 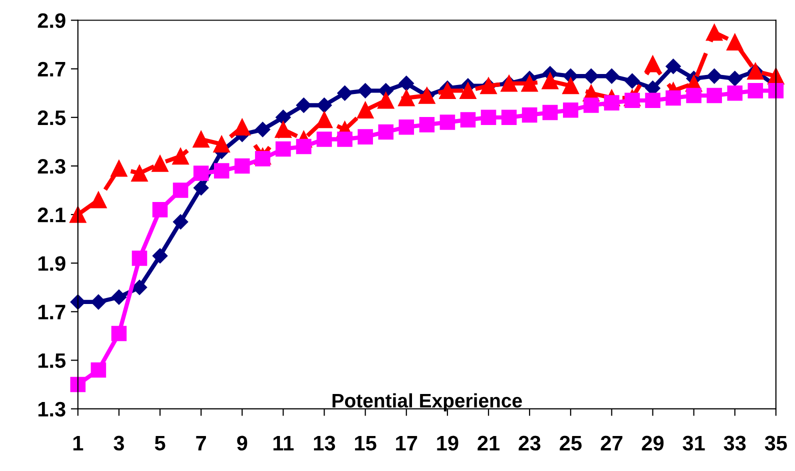 I want to click on y-tick-label: 2.7, so click(x=52, y=69).